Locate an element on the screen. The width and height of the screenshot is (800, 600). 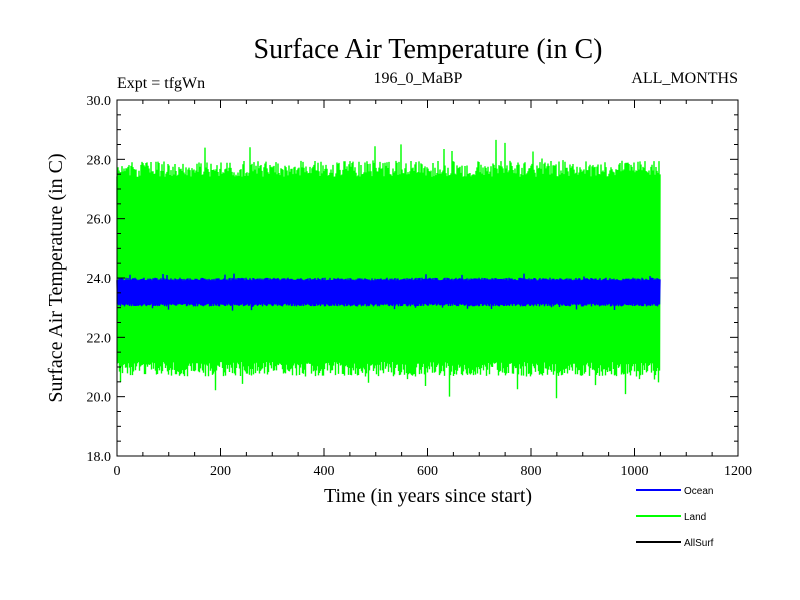
experiment-label: Expt = tfgWn is located at coordinates (161, 83).